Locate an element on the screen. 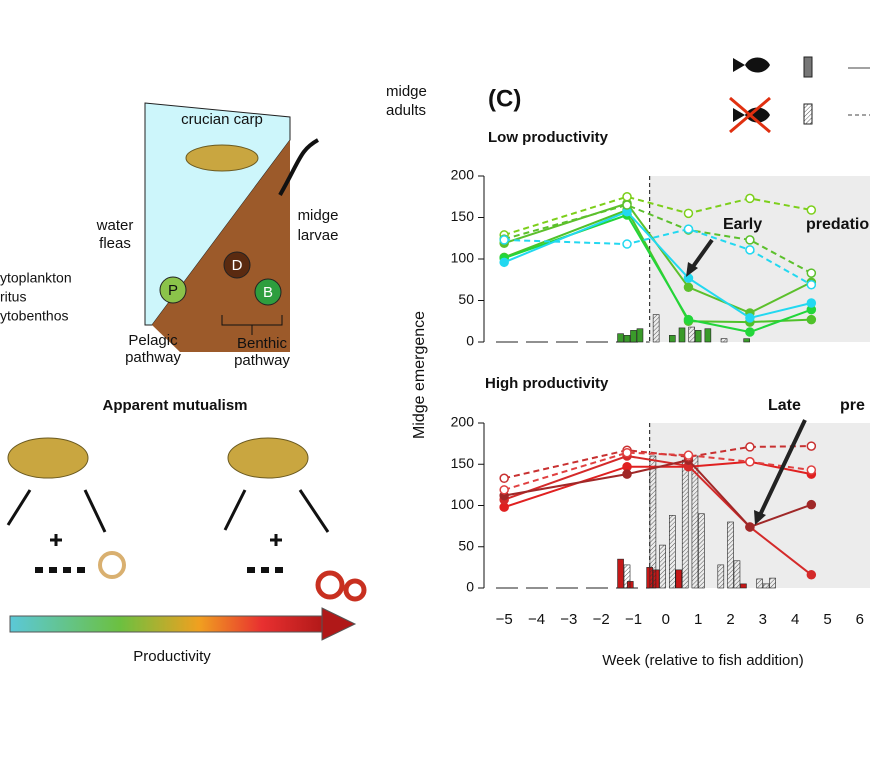 This screenshot has height=773, width=870. x-tick-label: −1 is located at coordinates (633, 619).